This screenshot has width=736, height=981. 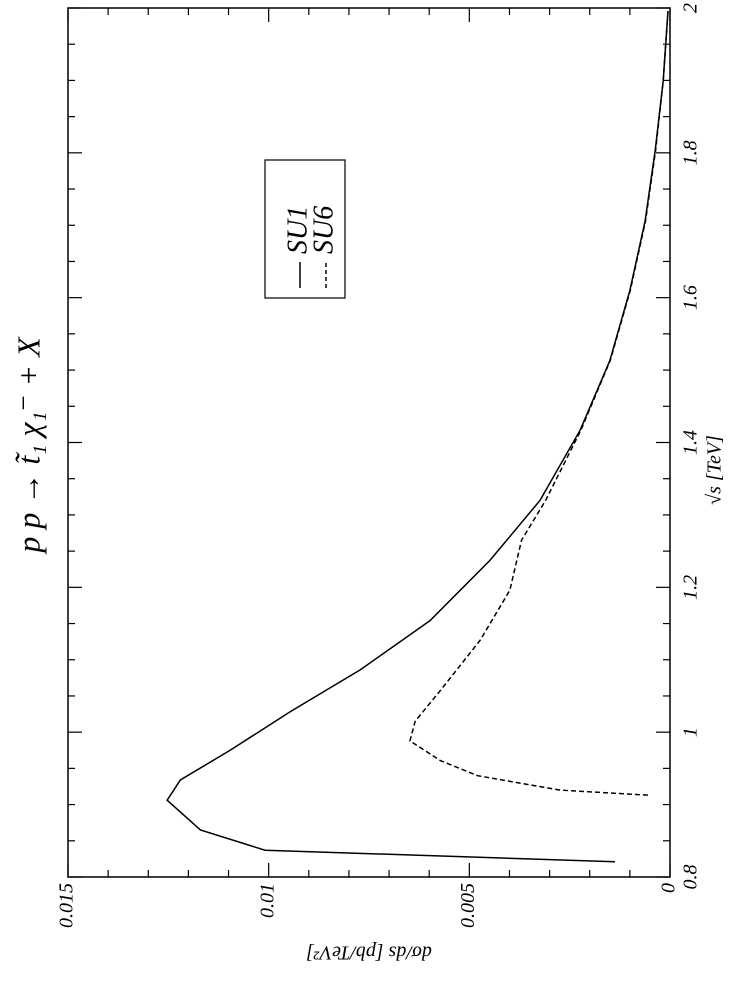 I want to click on y-tick-label: 0.005, so click(x=468, y=905).